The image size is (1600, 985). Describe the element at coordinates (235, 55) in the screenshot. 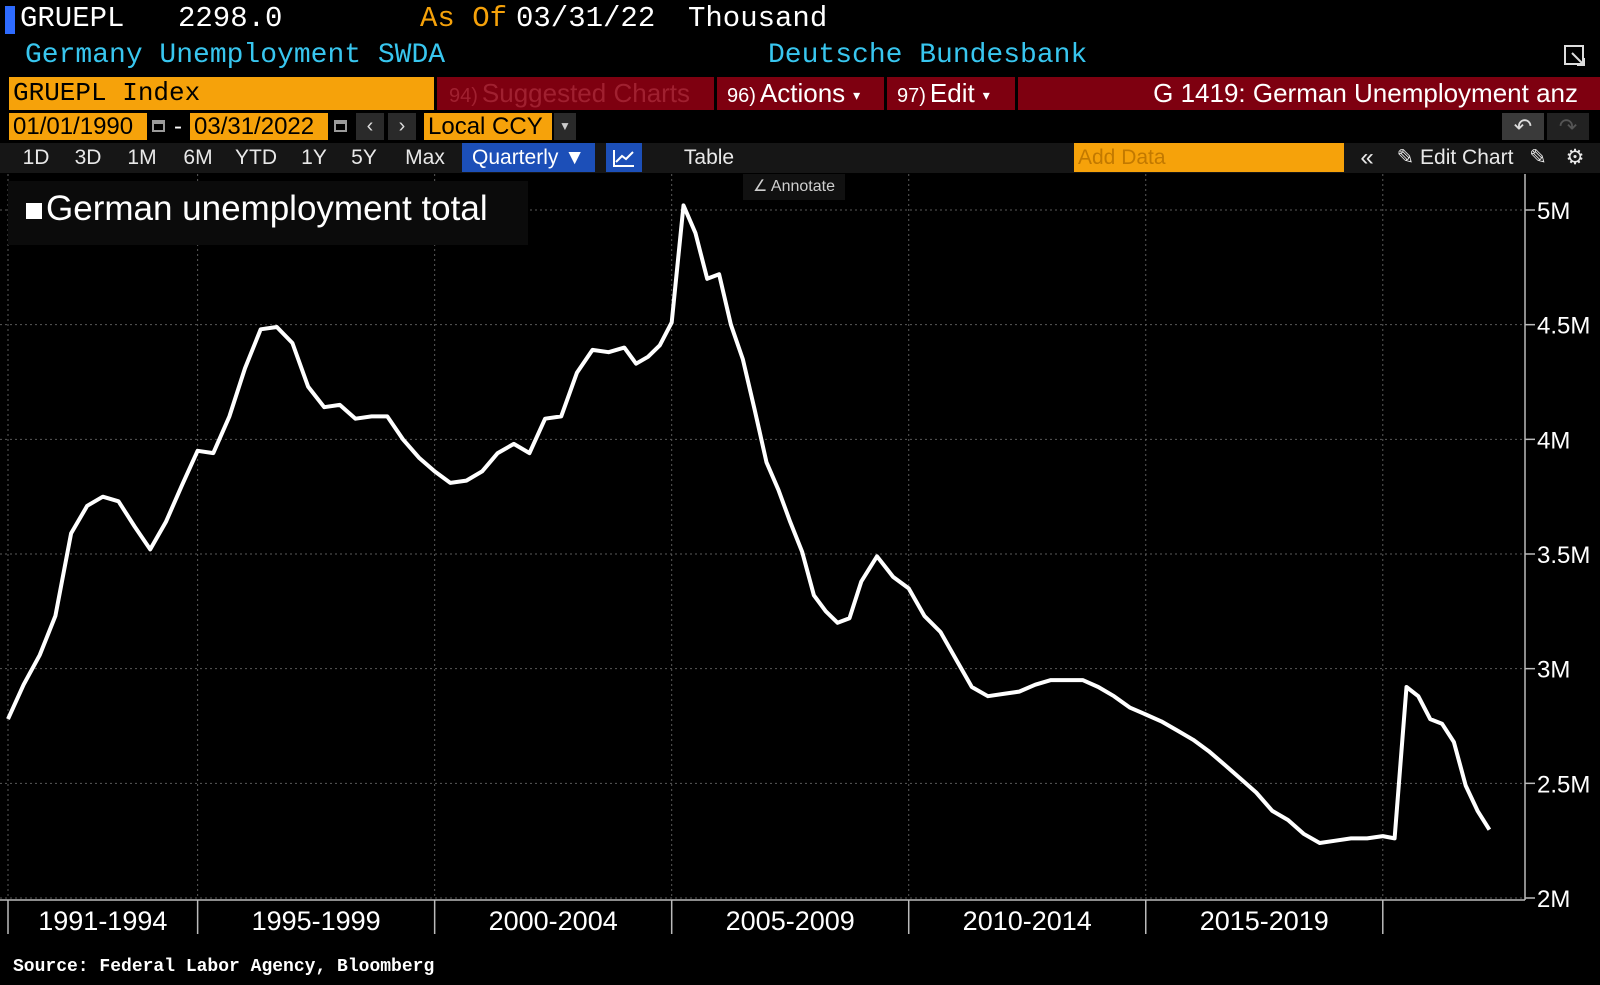

I see `security-description: Germany Unemployment SWDA` at that location.